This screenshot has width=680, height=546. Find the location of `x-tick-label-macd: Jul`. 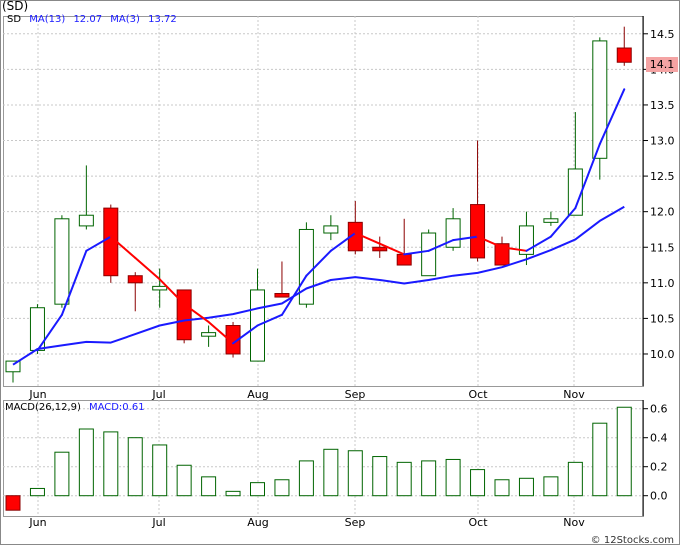

x-tick-label-macd: Jul is located at coordinates (158, 522).